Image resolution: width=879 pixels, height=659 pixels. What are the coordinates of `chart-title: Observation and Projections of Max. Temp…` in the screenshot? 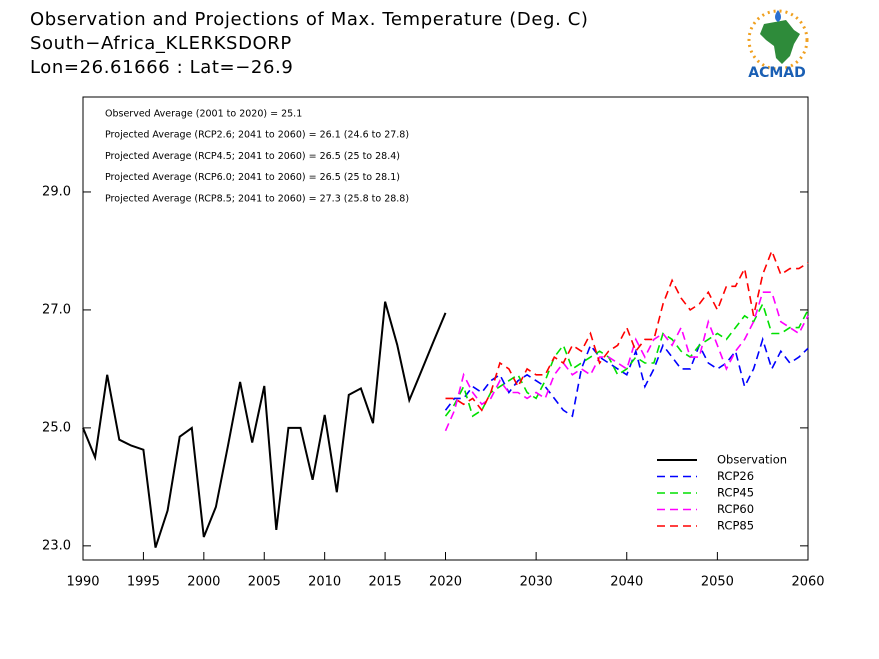 It's located at (309, 19).